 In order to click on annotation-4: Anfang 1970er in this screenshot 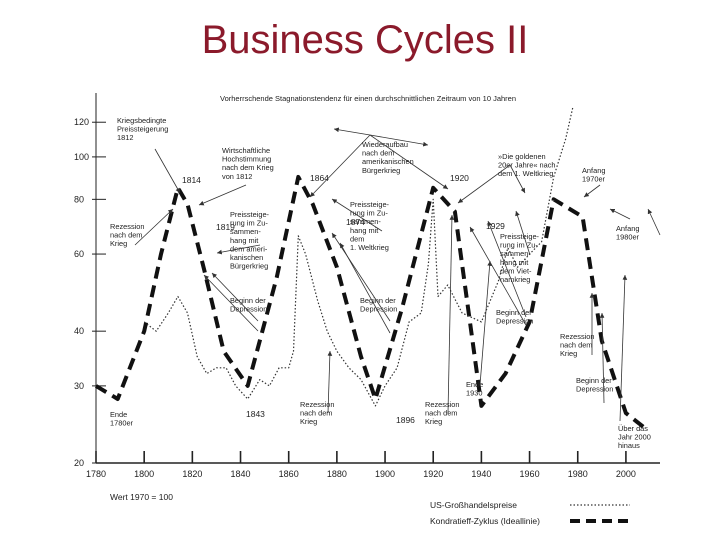, I will do `click(594, 175)`.